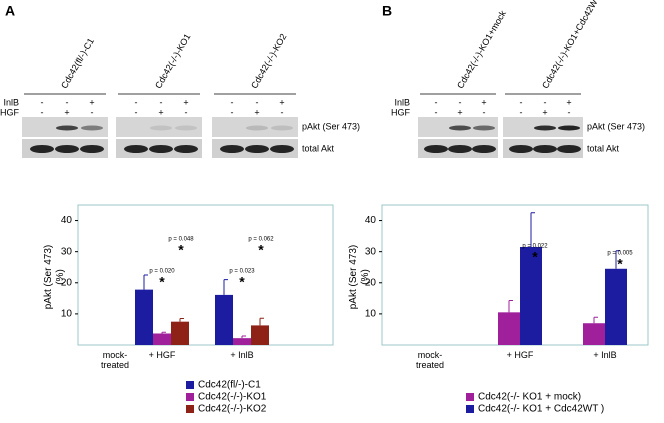 This screenshot has width=664, height=423. What do you see at coordinates (571, 45) in the screenshot?
I see `lane-header: Cdc42(-/-)-KO1+Cdc42WT` at bounding box center [571, 45].